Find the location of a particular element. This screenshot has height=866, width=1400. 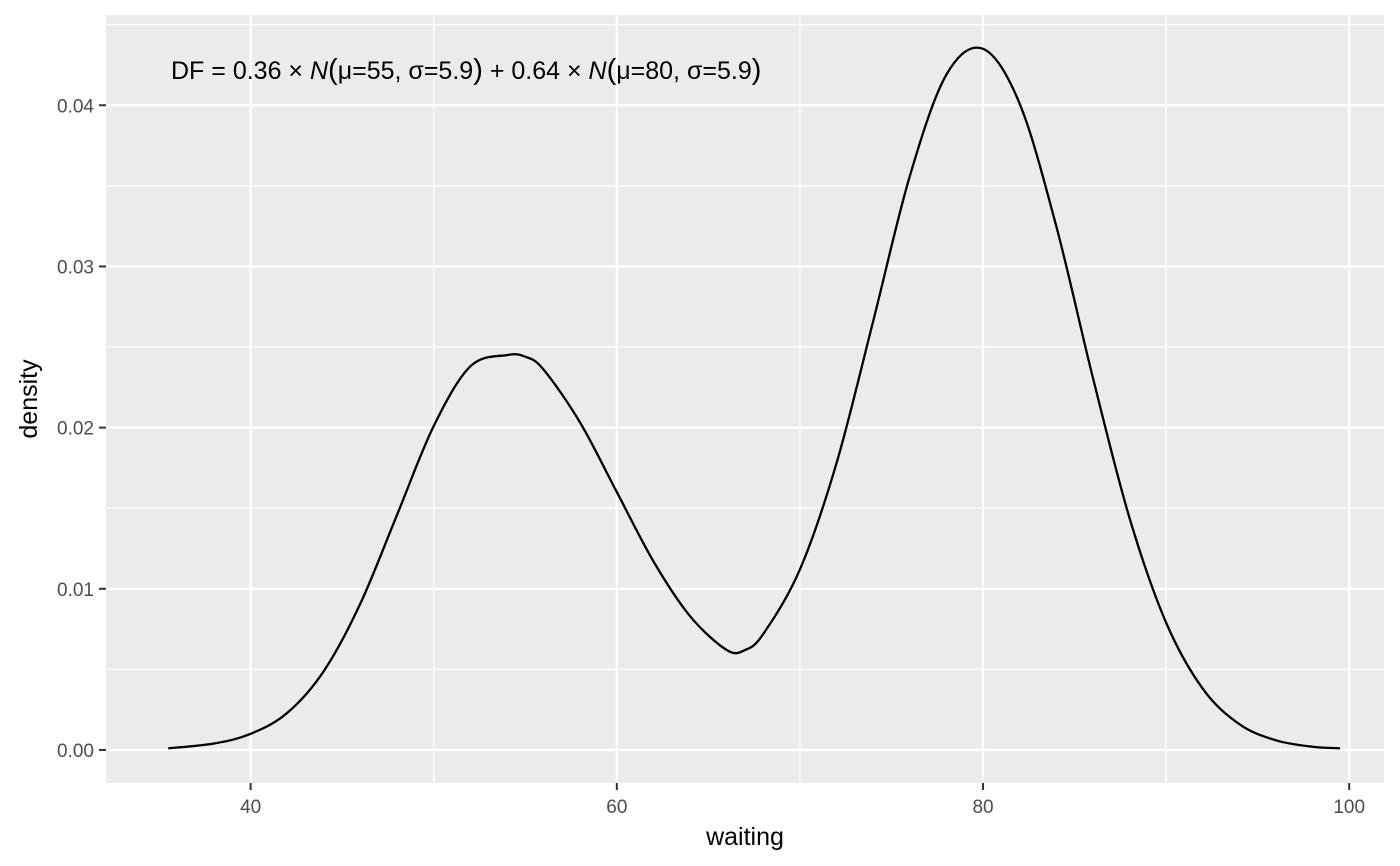

y-axis: 0.00 0.01 0.02 0.03 0.04 is located at coordinates (81, 429).